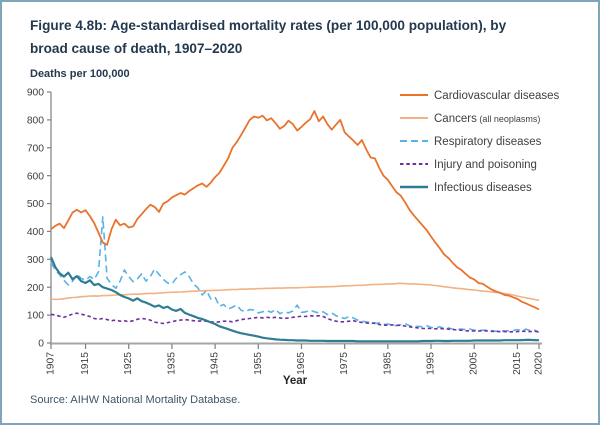 The width and height of the screenshot is (600, 425). I want to click on x-tick-label: 1955, so click(258, 363).